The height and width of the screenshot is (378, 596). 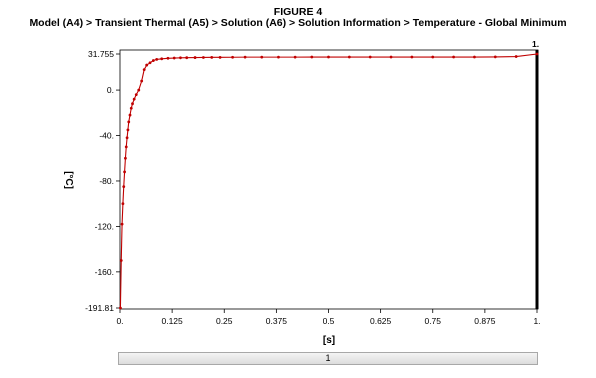 What do you see at coordinates (172, 321) in the screenshot?
I see `x-tick-label: 0.125` at bounding box center [172, 321].